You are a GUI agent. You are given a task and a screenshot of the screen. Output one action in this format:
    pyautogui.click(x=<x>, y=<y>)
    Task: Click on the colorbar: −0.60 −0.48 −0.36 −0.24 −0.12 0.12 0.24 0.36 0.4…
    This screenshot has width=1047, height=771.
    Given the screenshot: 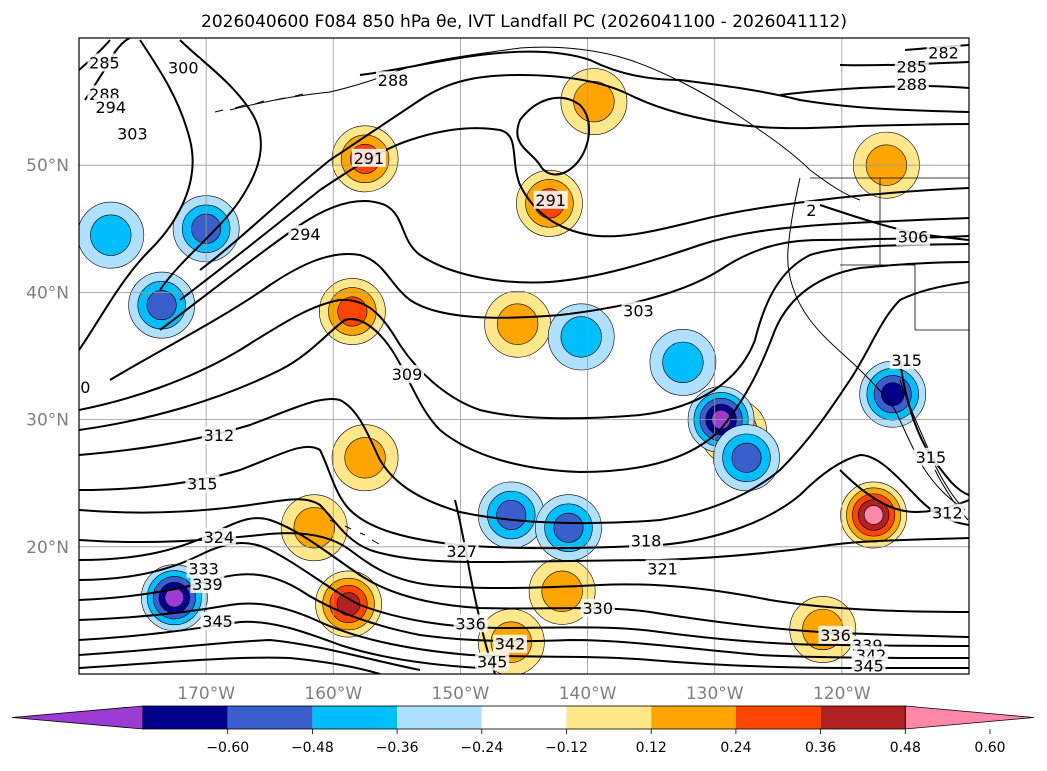 What is the action you would take?
    pyautogui.click(x=523, y=730)
    